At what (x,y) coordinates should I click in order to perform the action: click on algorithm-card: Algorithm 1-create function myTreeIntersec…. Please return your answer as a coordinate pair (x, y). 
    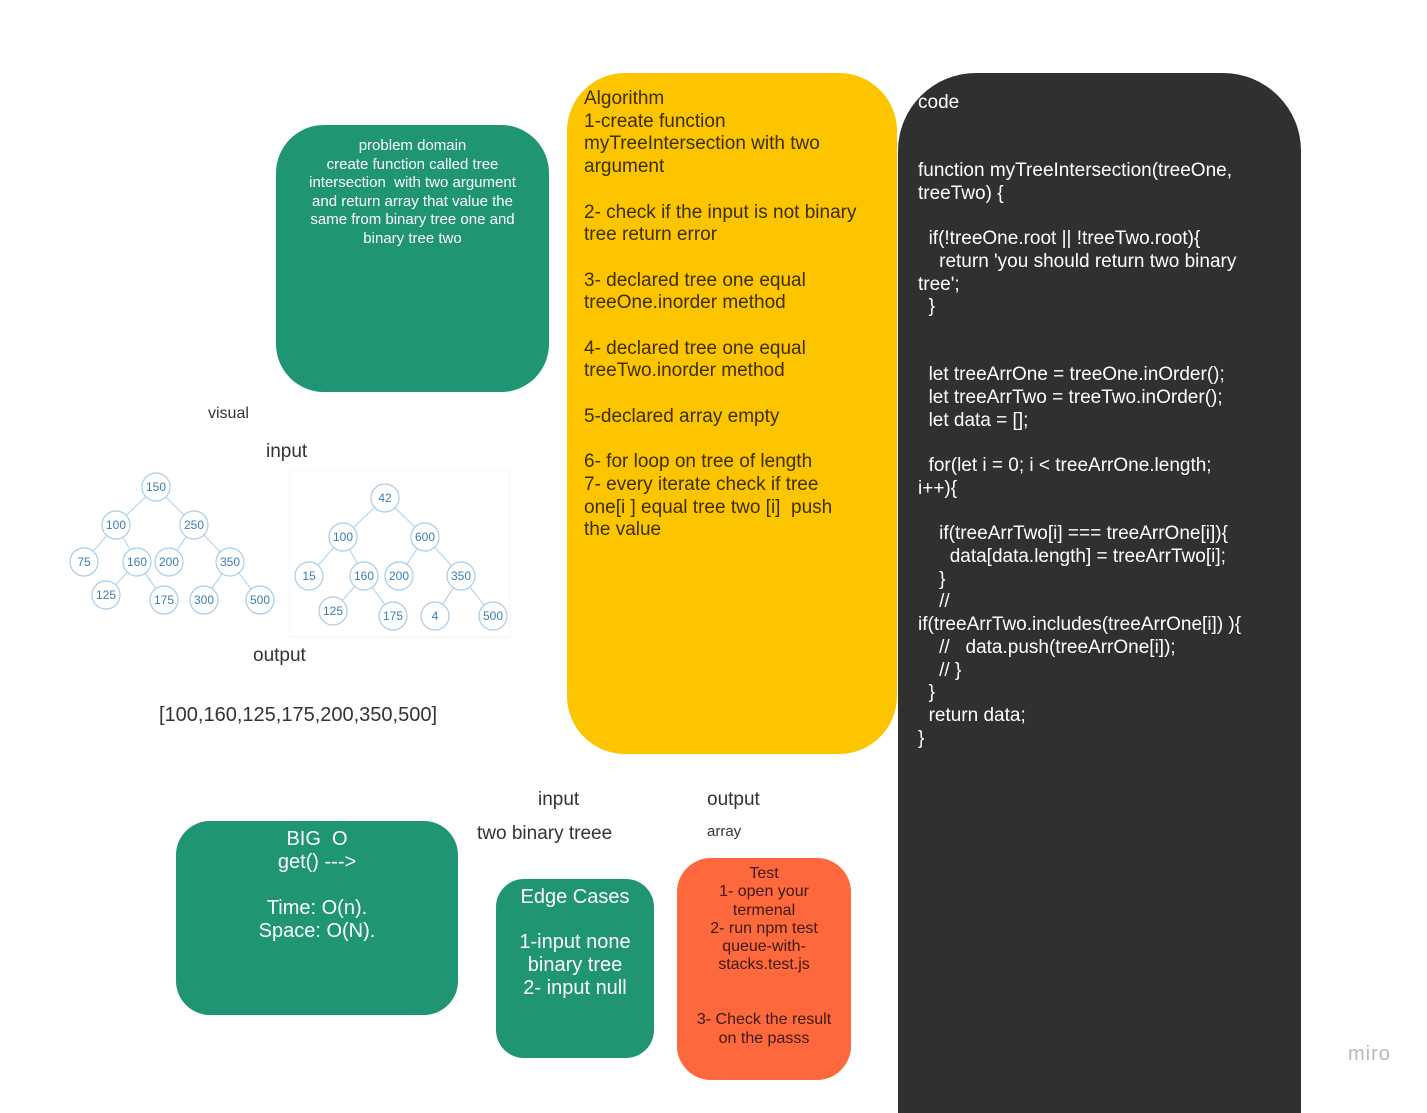
    Looking at the image, I should click on (732, 413).